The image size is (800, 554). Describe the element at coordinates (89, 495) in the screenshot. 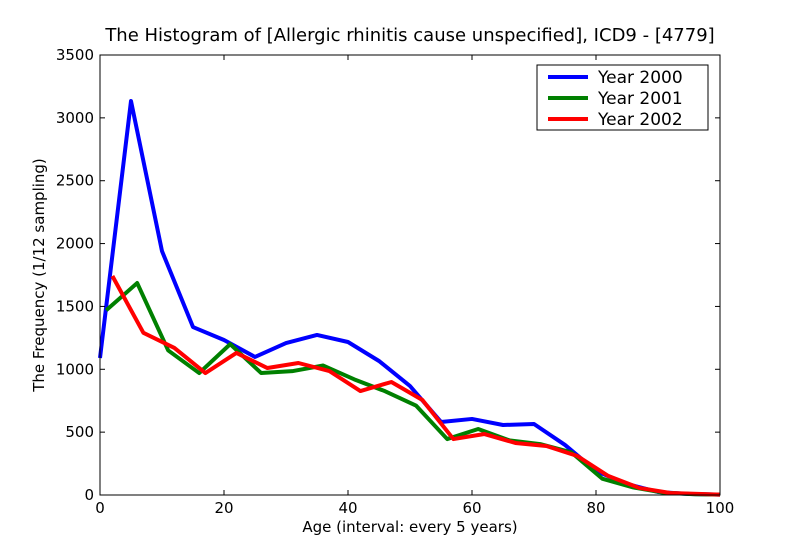

I see `y-tick-label: 0` at that location.